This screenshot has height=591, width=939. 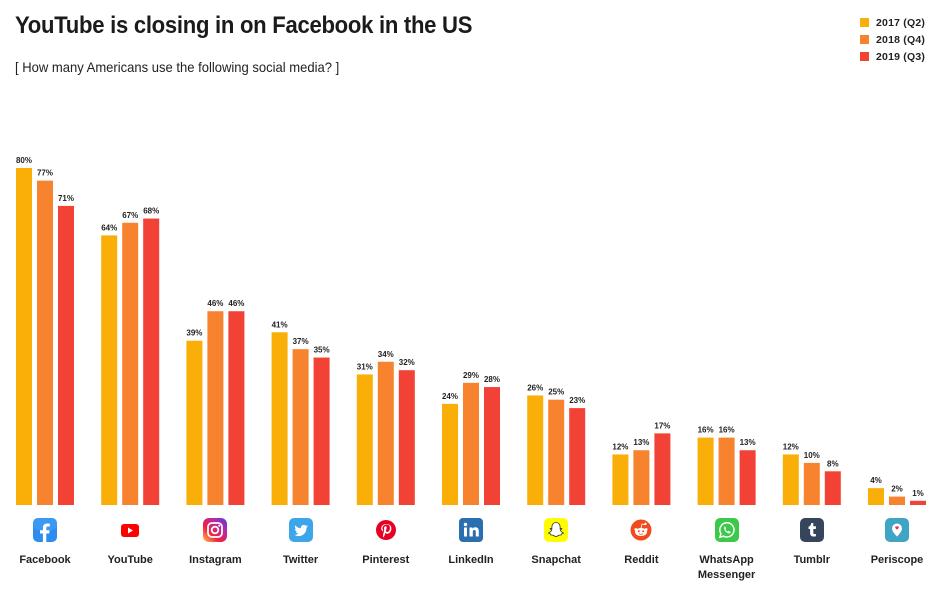 I want to click on bar-label-periscope-2017-q2: 4%, so click(x=876, y=480).